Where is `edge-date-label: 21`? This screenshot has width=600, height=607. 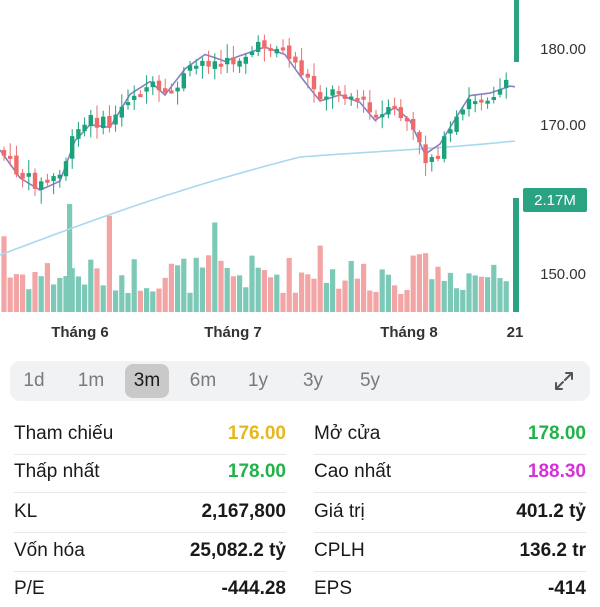
edge-date-label: 21 is located at coordinates (515, 332).